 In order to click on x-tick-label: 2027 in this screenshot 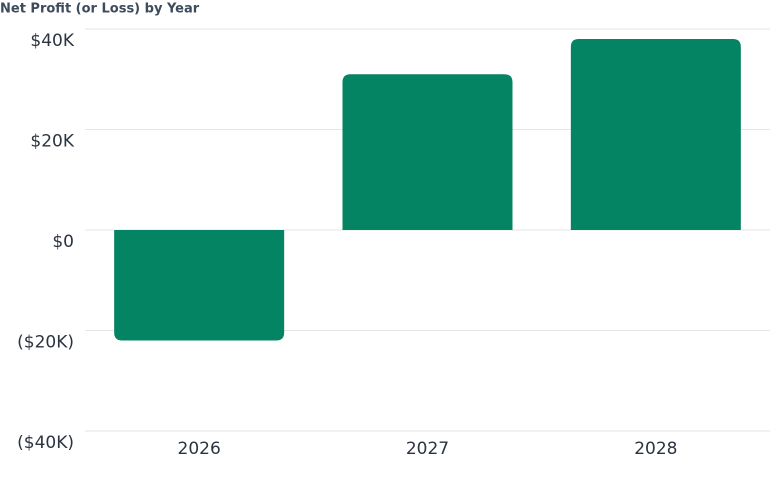, I will do `click(427, 449)`.